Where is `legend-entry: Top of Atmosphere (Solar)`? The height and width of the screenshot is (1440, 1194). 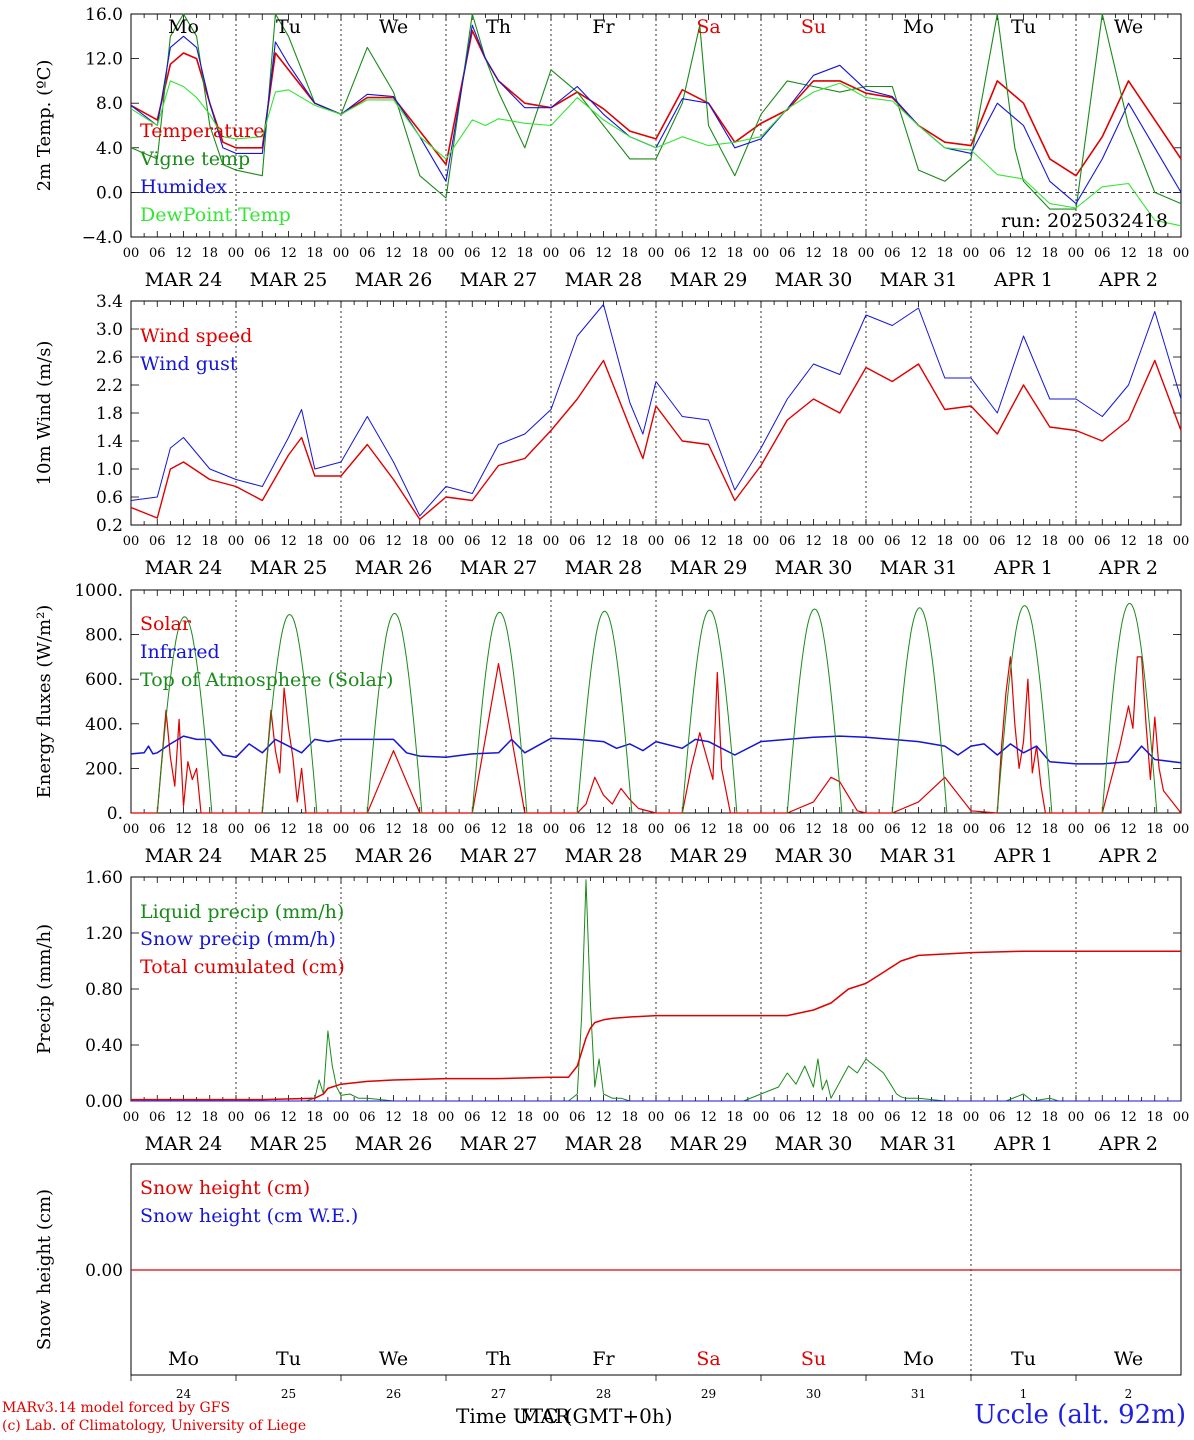
legend-entry: Top of Atmosphere (Solar) is located at coordinates (266, 680).